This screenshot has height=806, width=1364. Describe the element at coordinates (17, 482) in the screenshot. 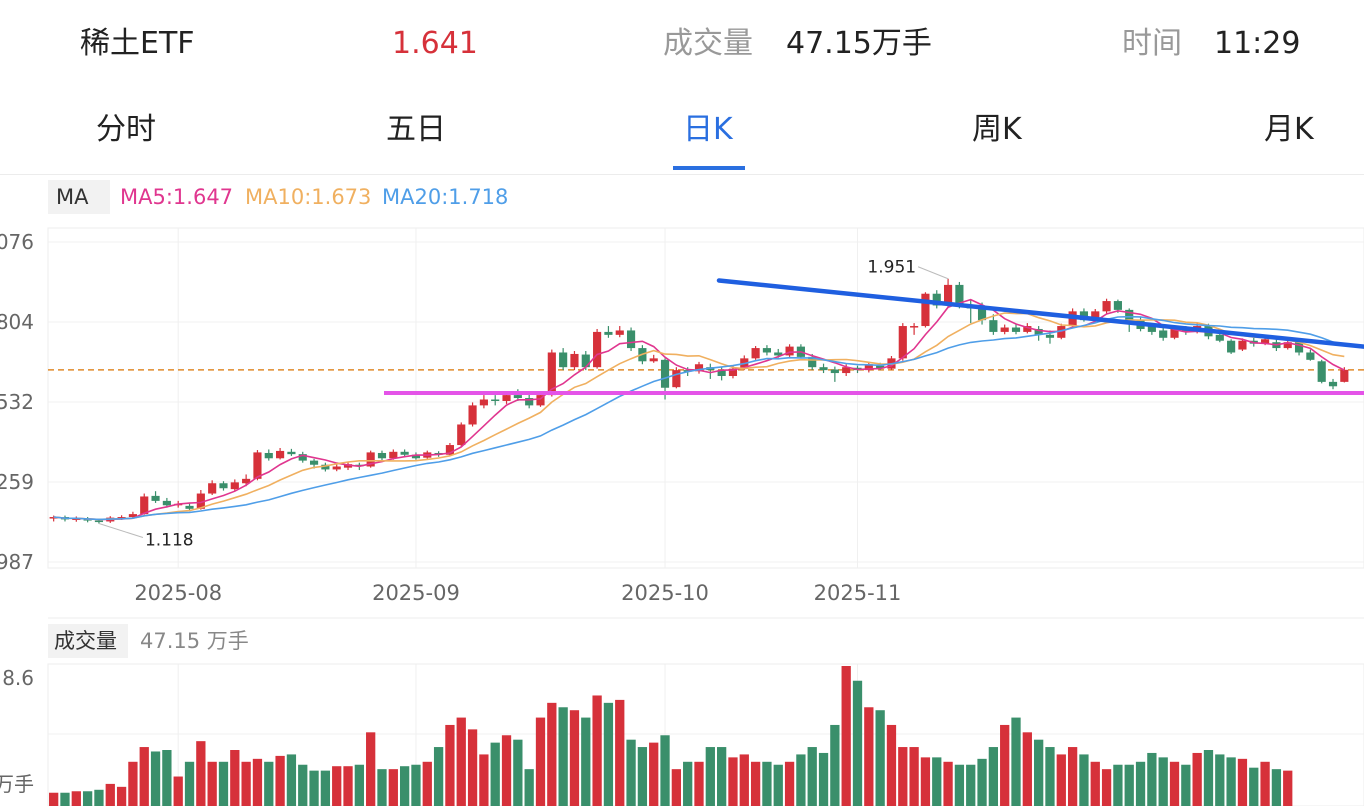

I see `price-tick-label: 259` at that location.